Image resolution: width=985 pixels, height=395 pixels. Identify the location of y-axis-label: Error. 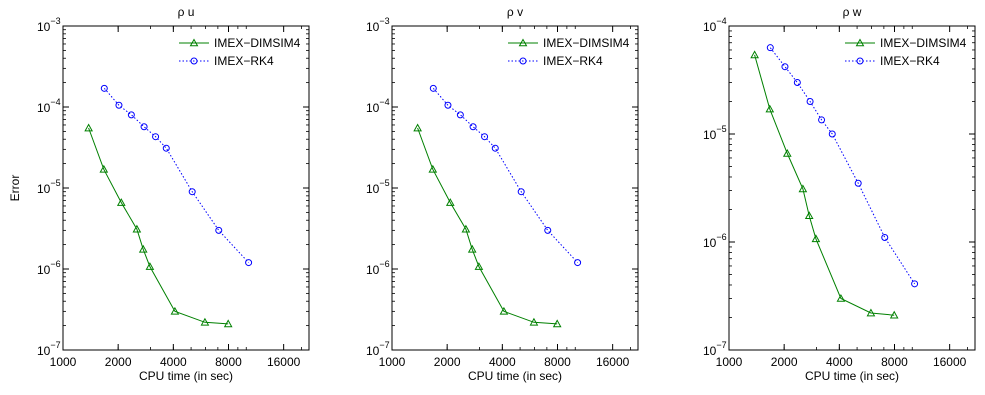
(15, 188).